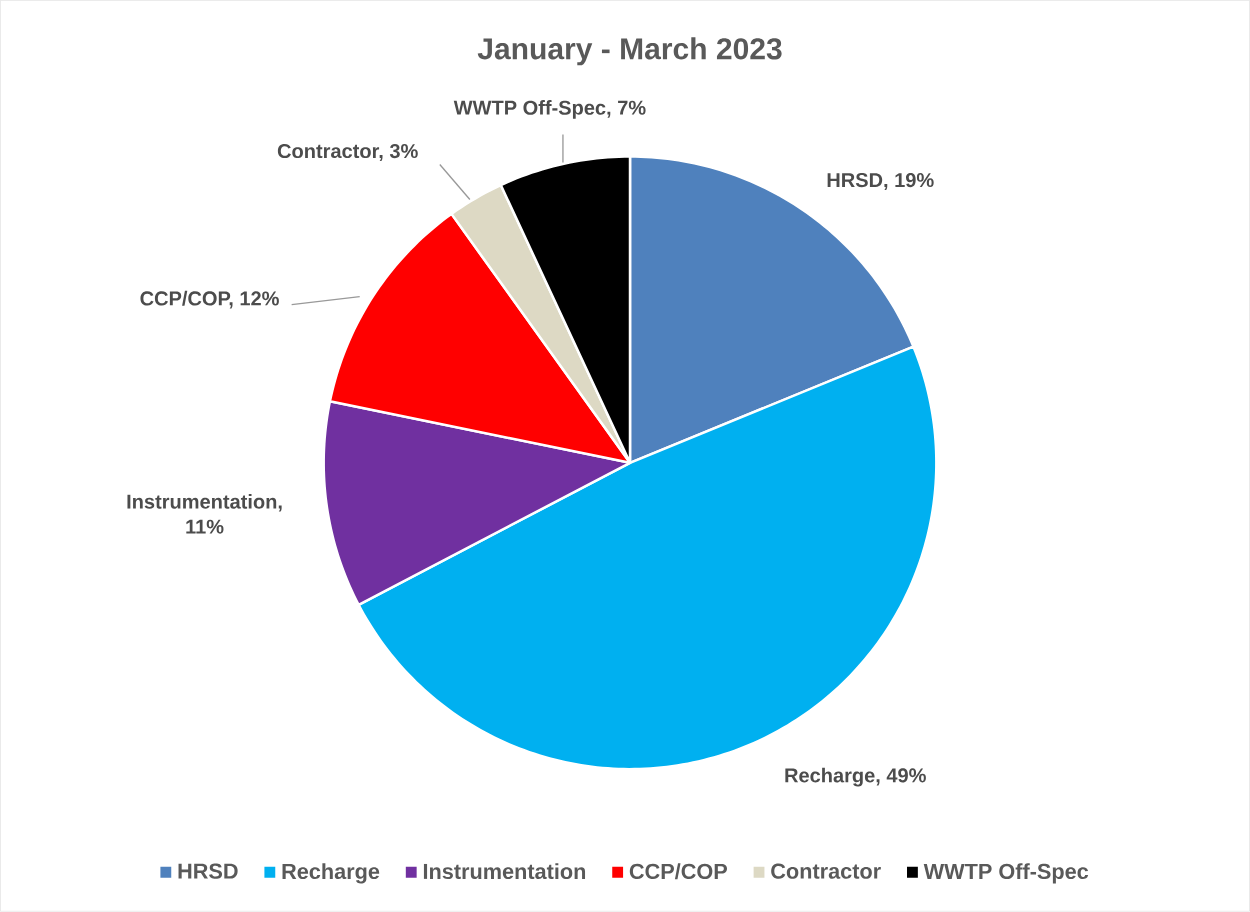 Image resolution: width=1250 pixels, height=912 pixels. What do you see at coordinates (880, 182) in the screenshot?
I see `data-label: HRSD, 19%` at bounding box center [880, 182].